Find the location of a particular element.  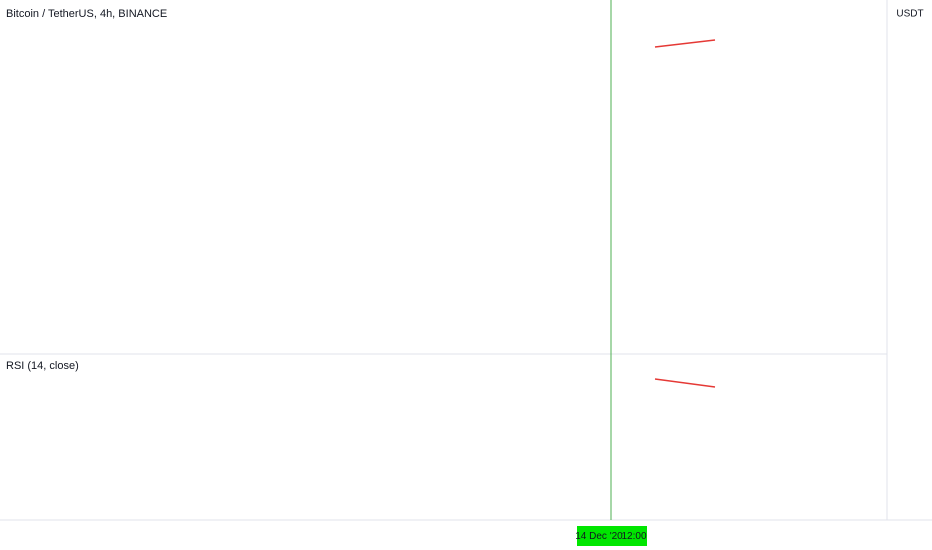

rsi-trendline is located at coordinates (685, 383).